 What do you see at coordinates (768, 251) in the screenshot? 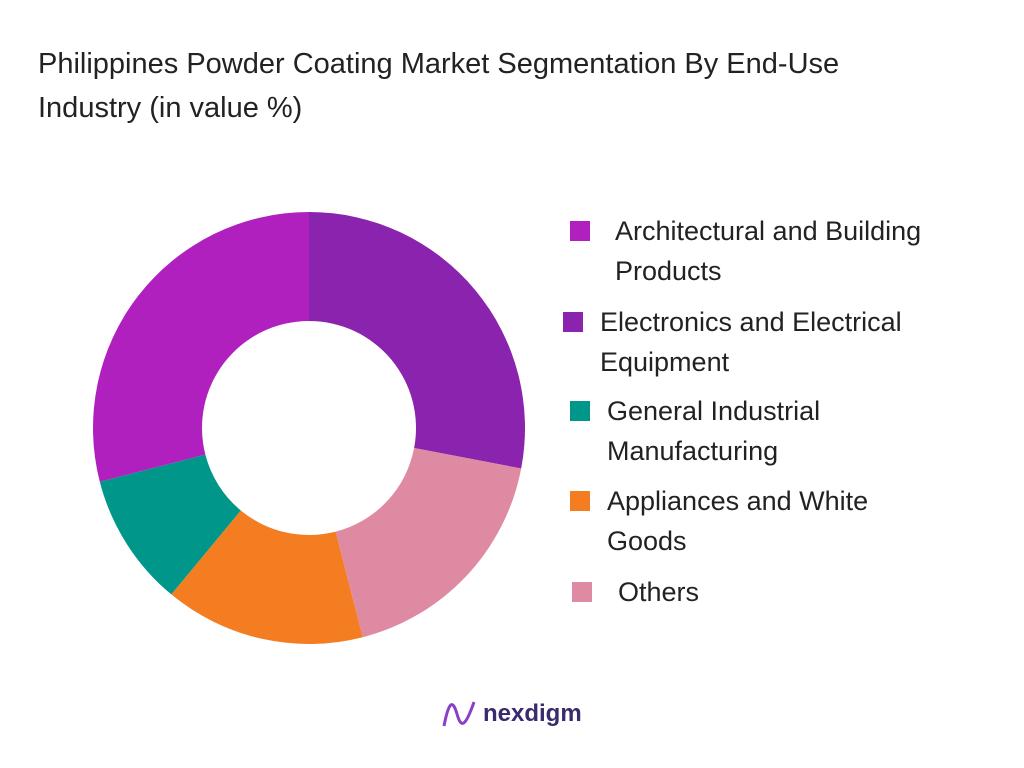
I see `legend-label: Architectural and Building Products` at bounding box center [768, 251].